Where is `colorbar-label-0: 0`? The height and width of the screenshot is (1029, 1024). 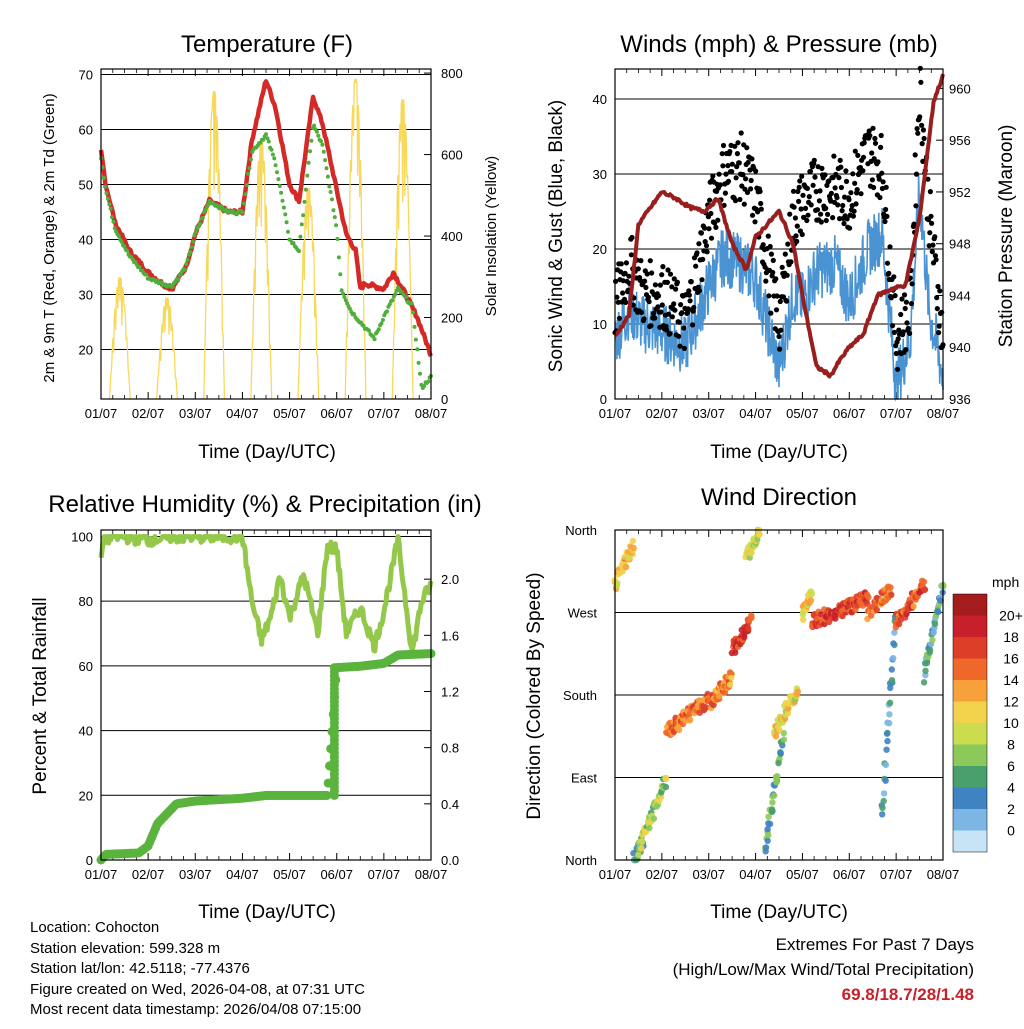
colorbar-label-0: 0 is located at coordinates (1011, 831).